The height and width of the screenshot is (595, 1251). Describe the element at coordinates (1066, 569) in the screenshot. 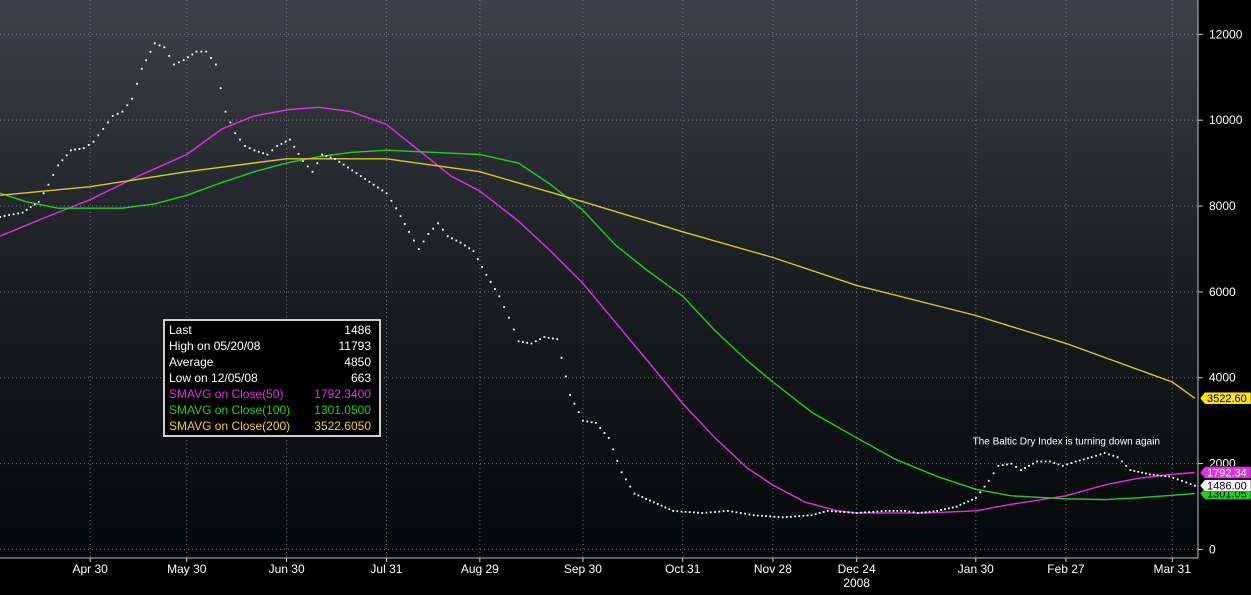

I see `x-tick-label: Feb 27` at that location.